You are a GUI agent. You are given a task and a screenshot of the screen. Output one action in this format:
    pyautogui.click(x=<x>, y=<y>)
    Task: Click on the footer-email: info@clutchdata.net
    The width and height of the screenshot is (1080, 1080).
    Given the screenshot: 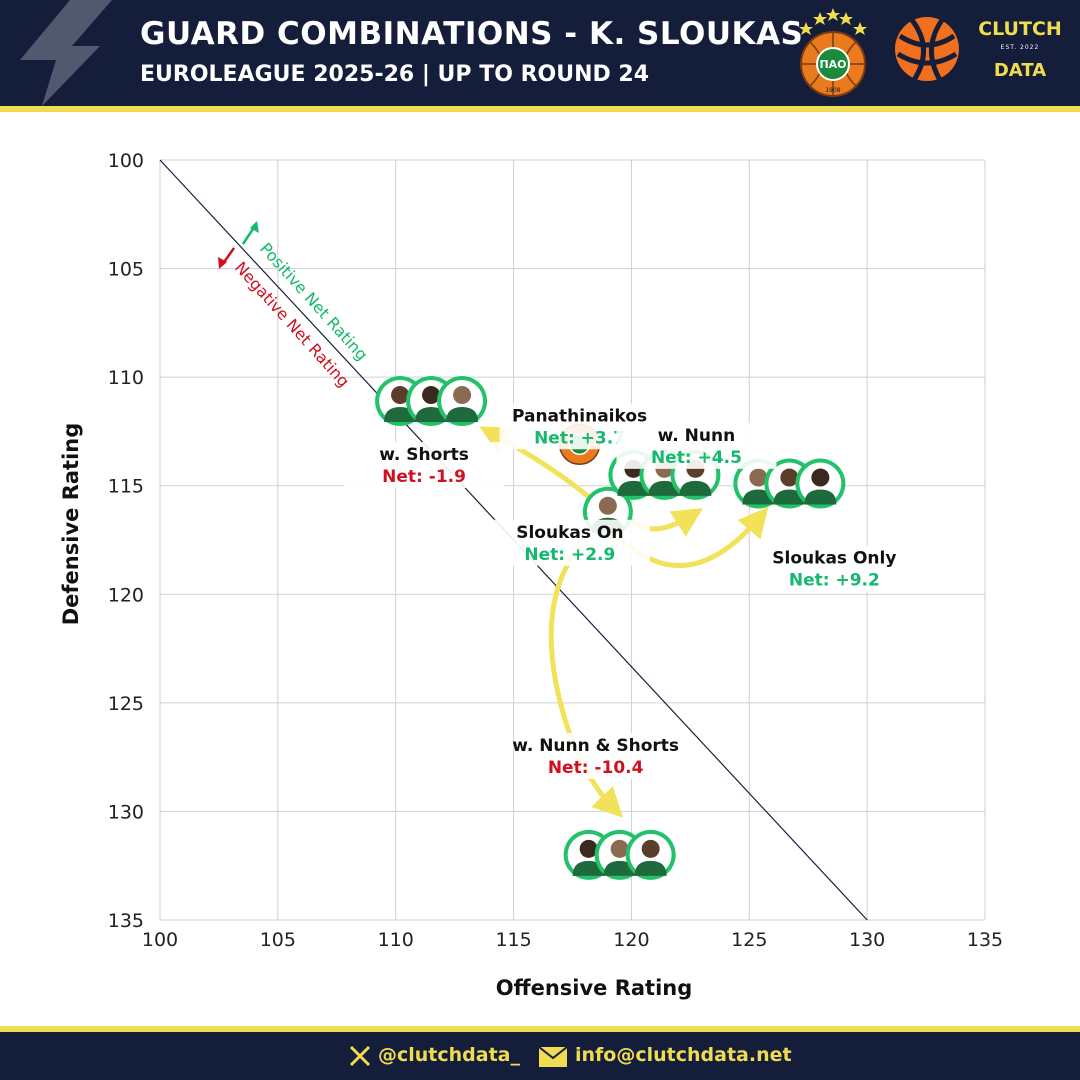 What is the action you would take?
    pyautogui.click(x=683, y=1055)
    